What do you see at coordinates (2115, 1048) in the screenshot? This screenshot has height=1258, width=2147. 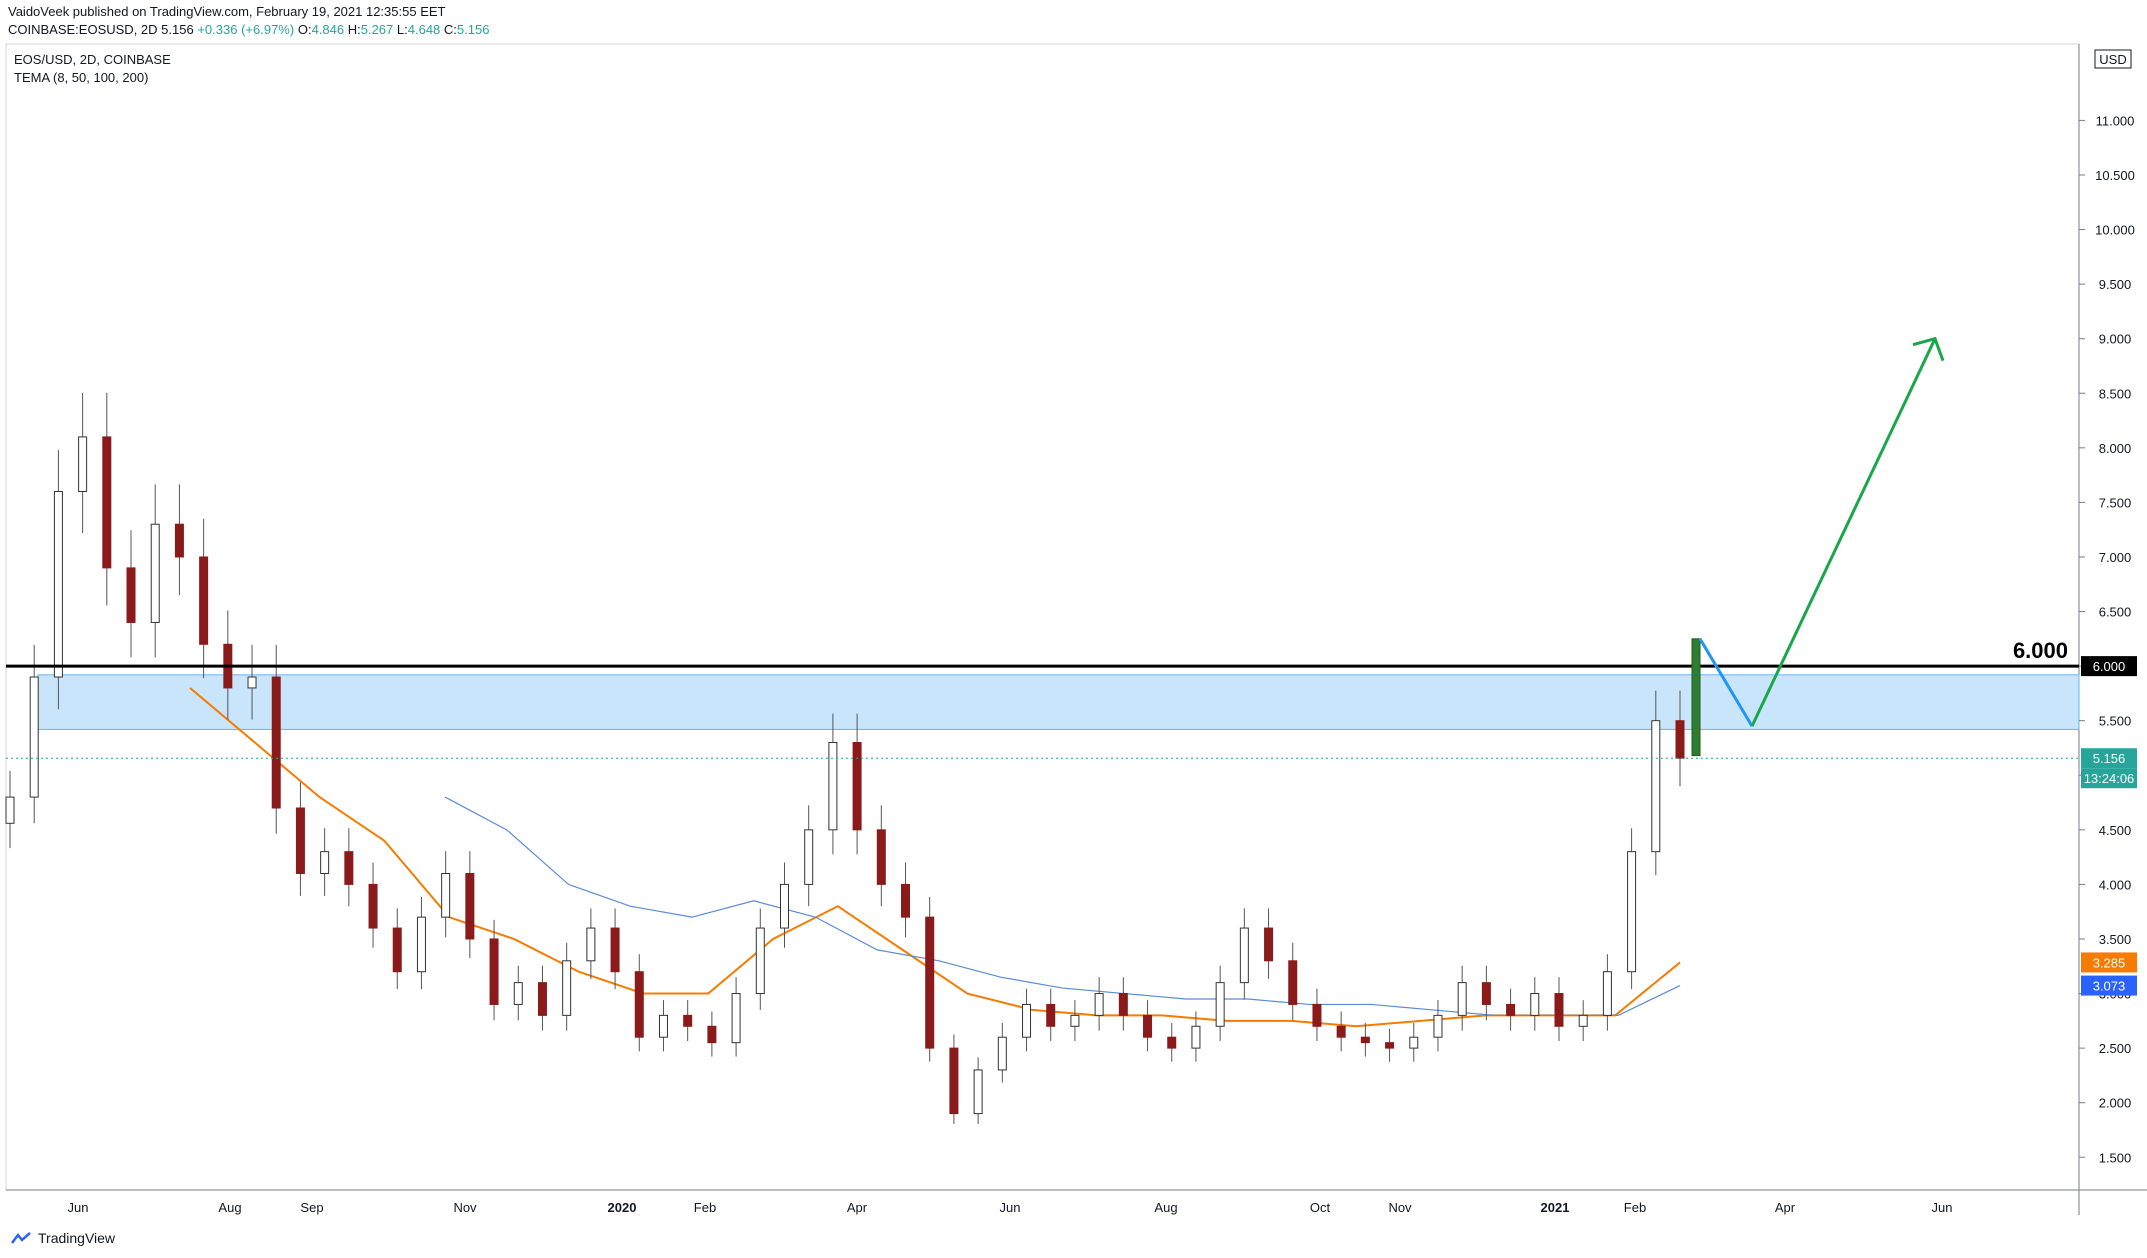 I see `y-tick-label: 2.500` at bounding box center [2115, 1048].